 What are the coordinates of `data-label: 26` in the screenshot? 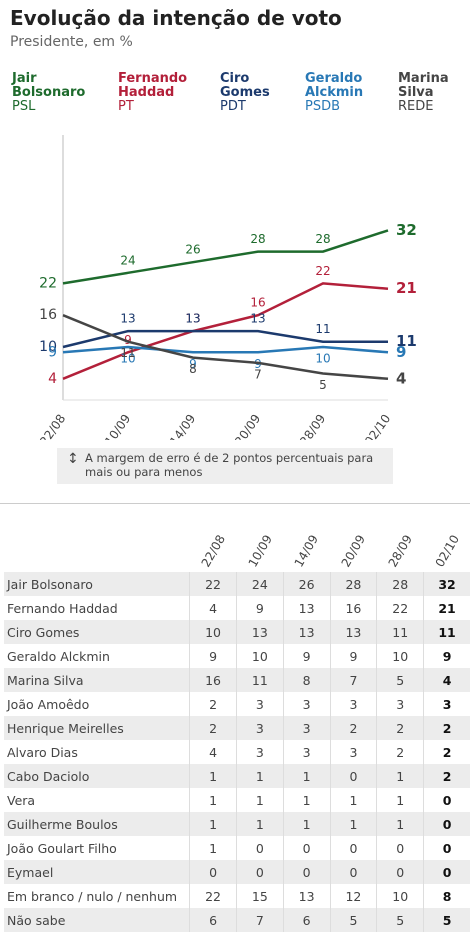 It's located at (192, 250).